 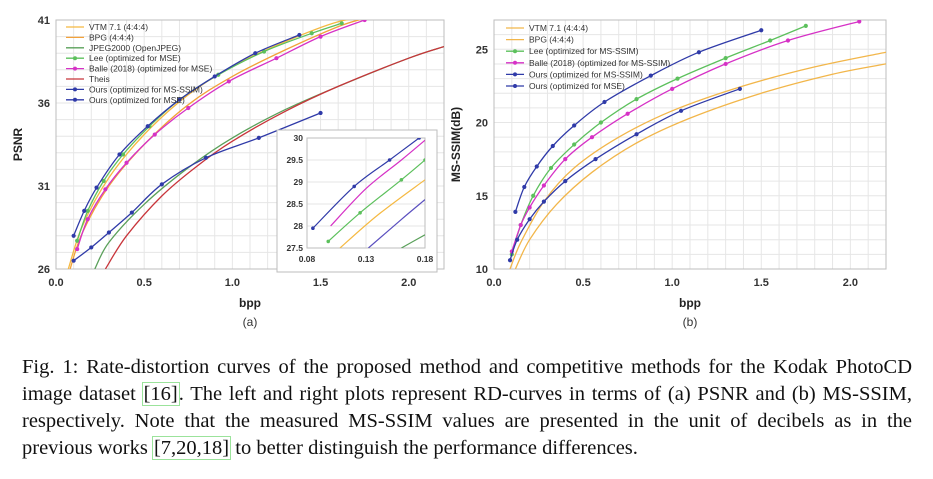 I want to click on inset-x-tick-label: 0.08, so click(x=307, y=259).